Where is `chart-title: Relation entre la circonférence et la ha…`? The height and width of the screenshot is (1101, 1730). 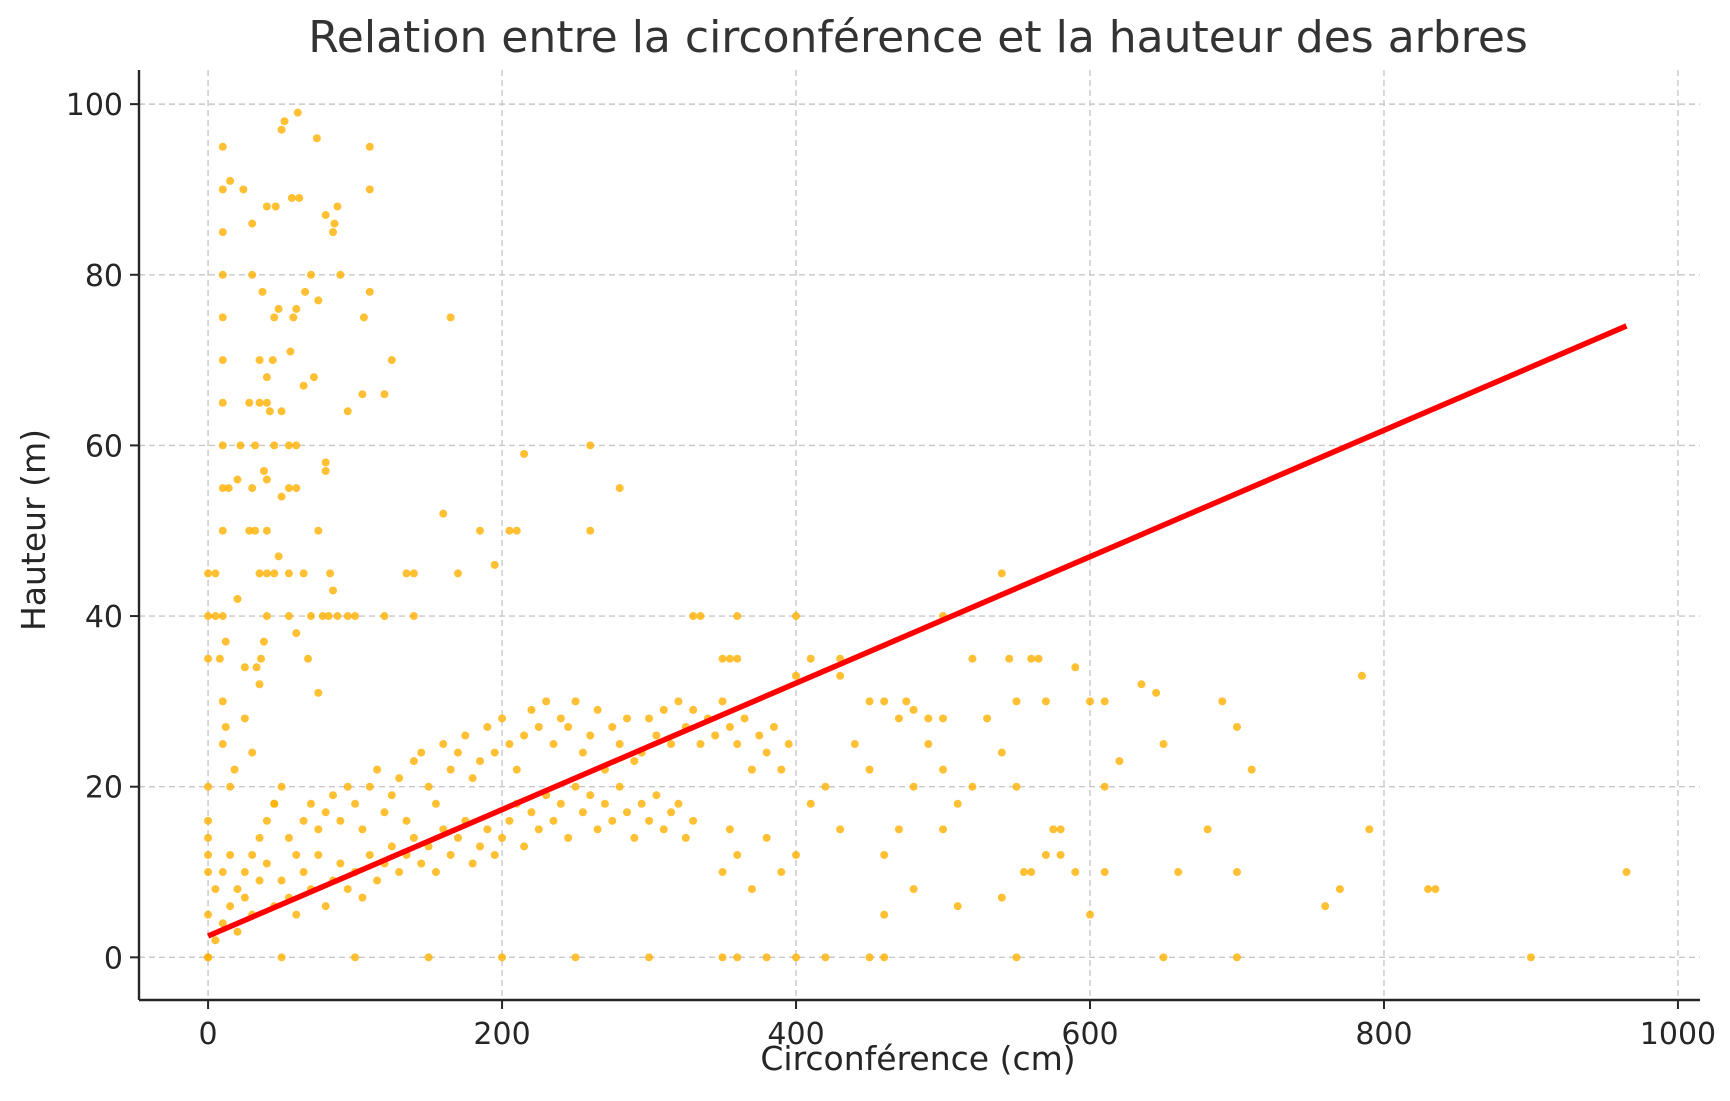
chart-title: Relation entre la circonférence et la ha… is located at coordinates (918, 37).